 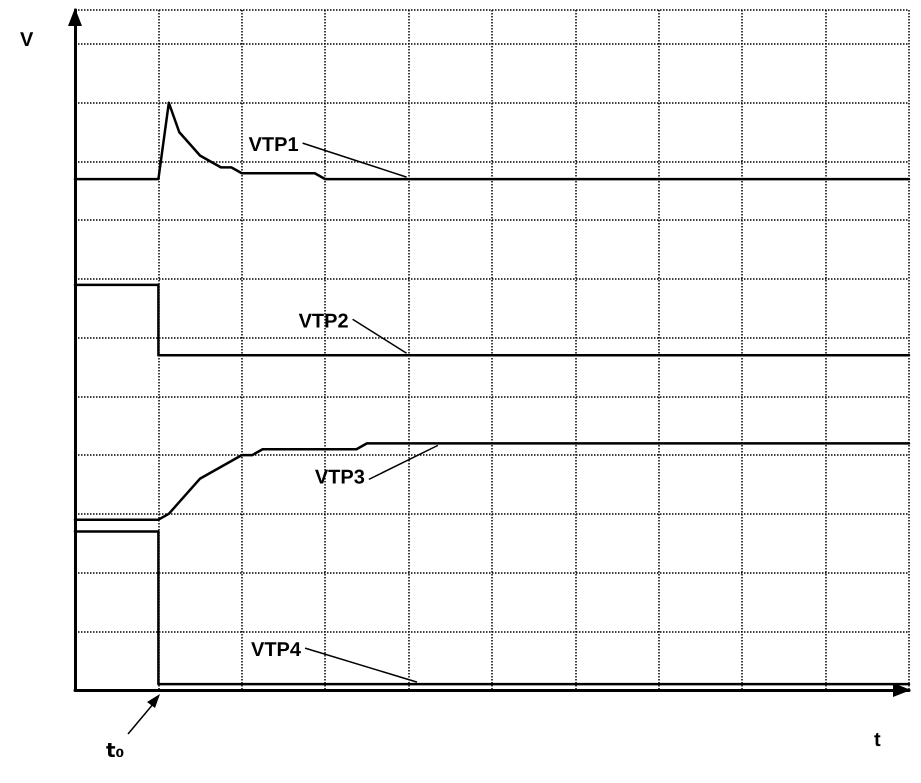 What do you see at coordinates (115, 750) in the screenshot?
I see `text: t₀` at bounding box center [115, 750].